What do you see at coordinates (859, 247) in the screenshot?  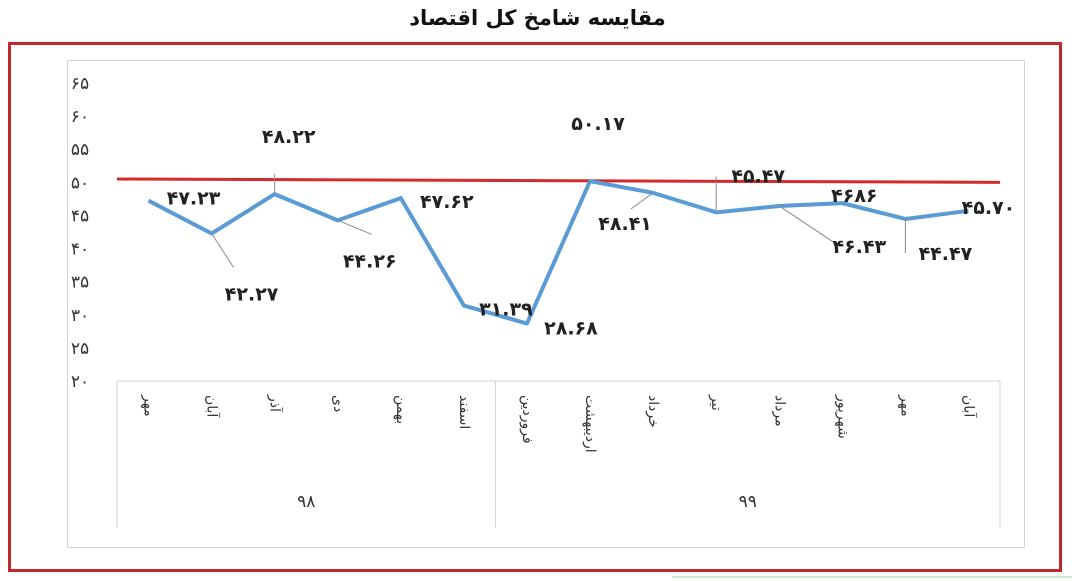 I see `data-label: ۴۶.۴۳` at bounding box center [859, 247].